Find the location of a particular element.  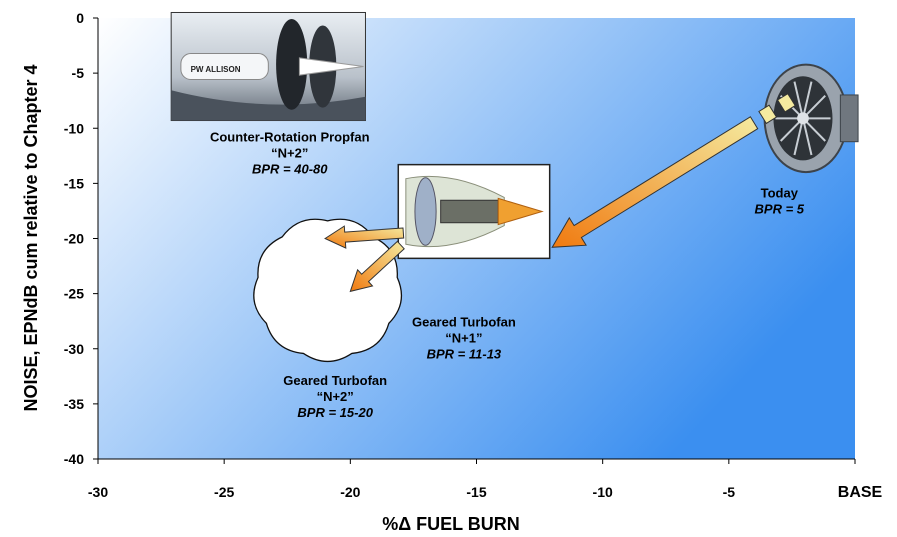

annotation-line: “N+1” is located at coordinates (463, 338).